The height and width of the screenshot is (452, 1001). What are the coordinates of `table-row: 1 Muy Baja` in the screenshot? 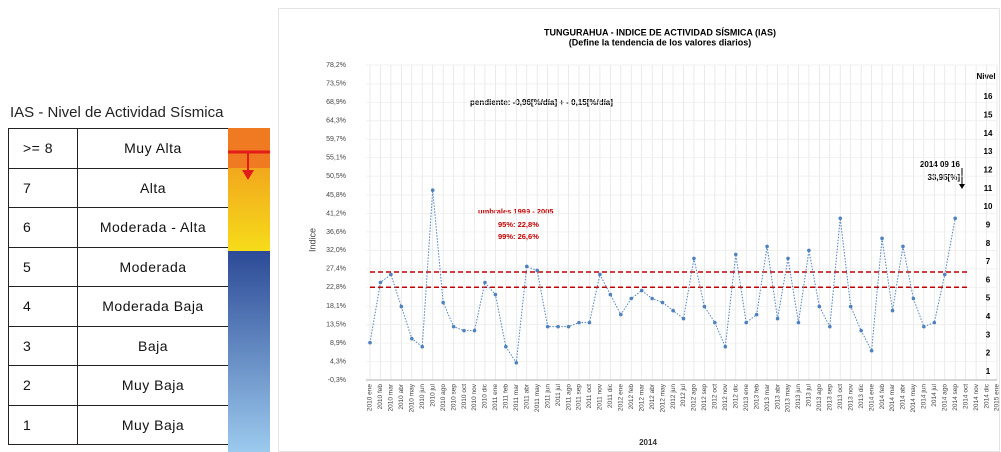 It's located at (118, 424).